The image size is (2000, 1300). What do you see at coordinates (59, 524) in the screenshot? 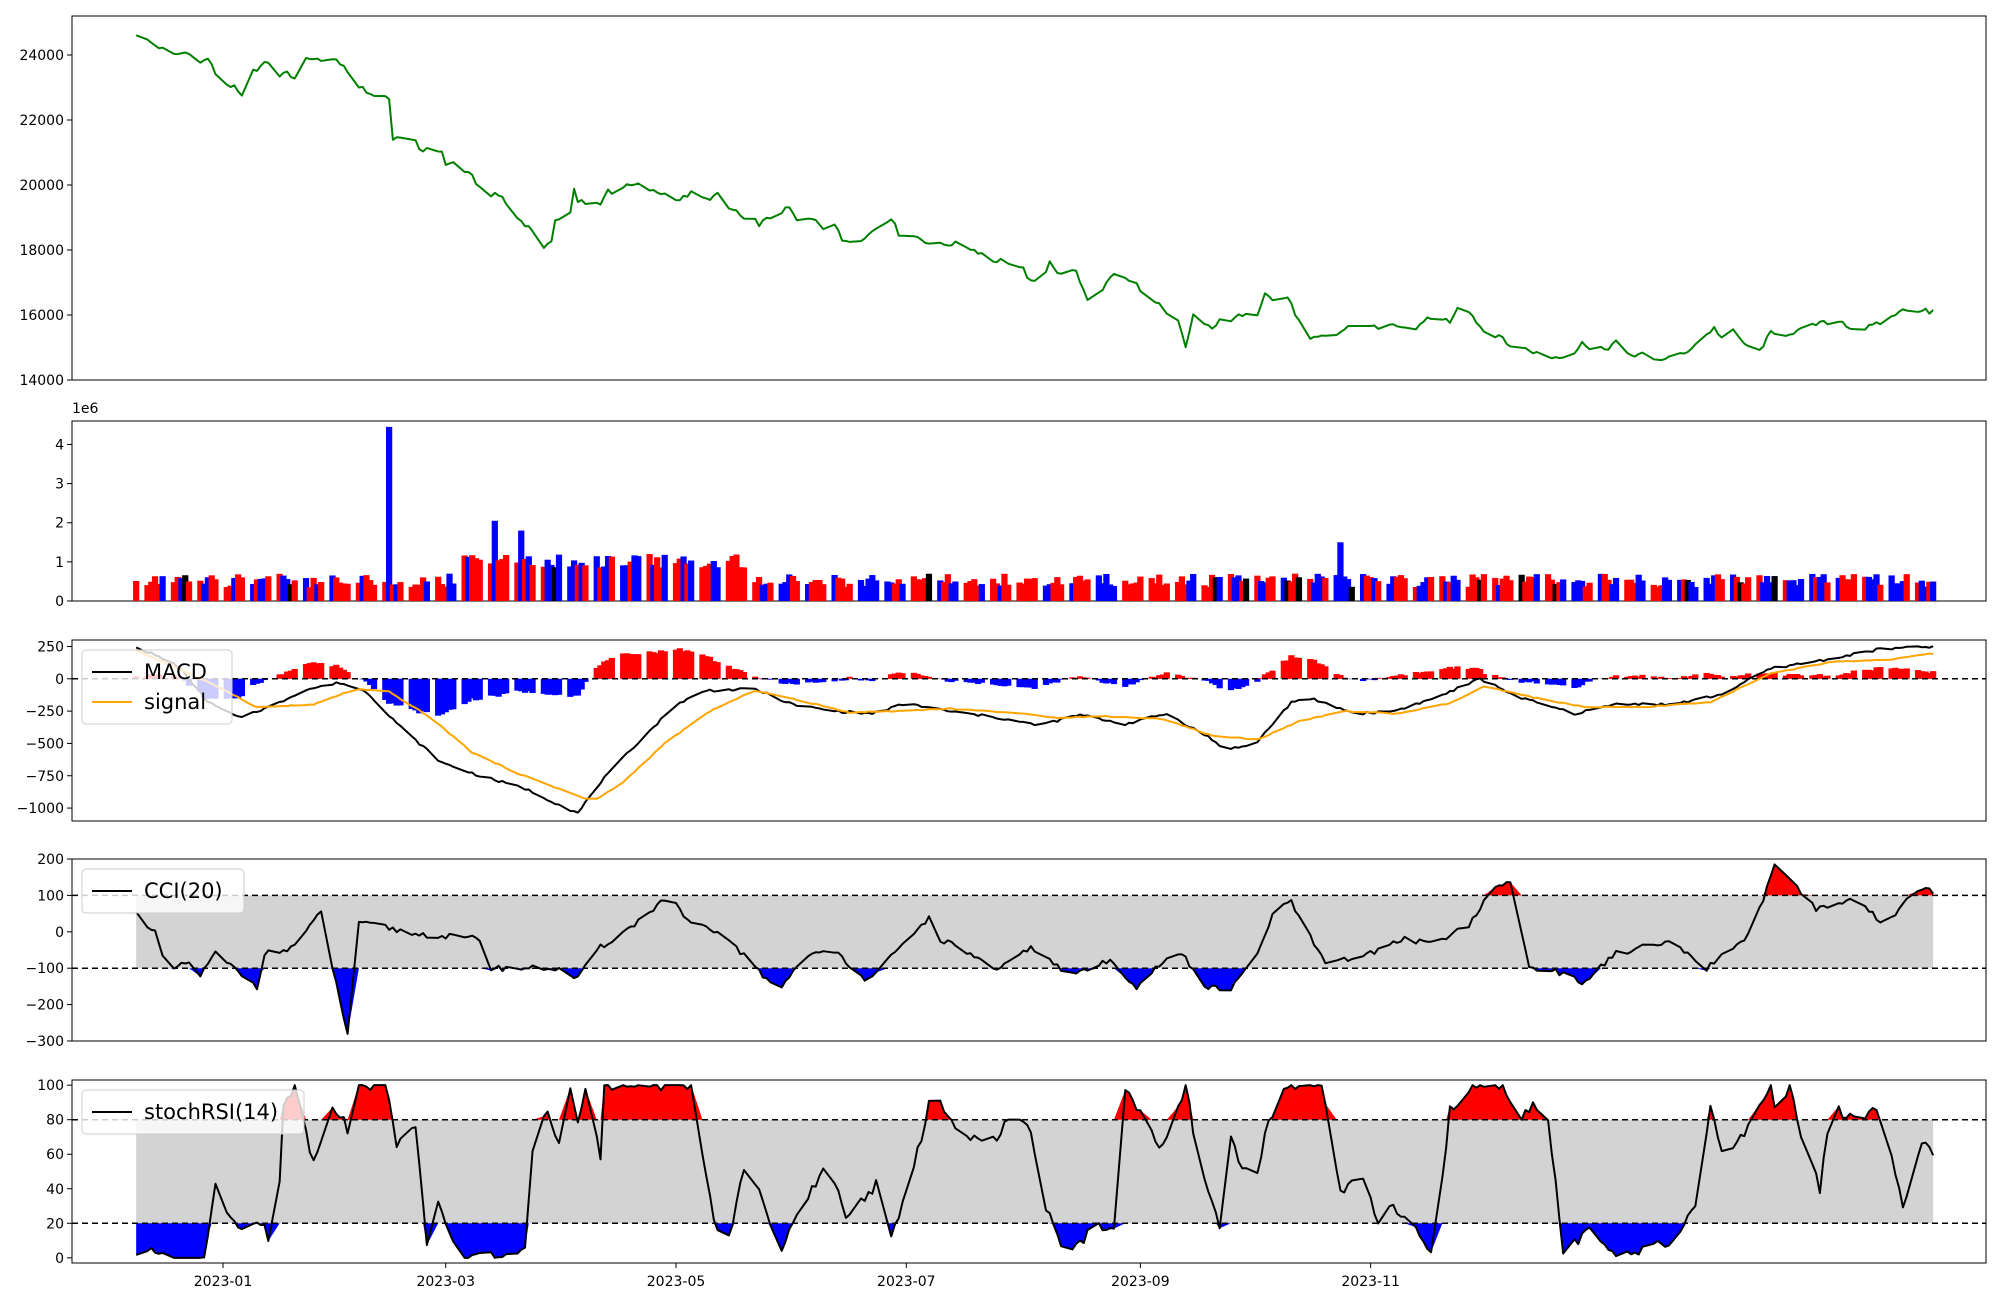
I see `volume-ytick-label: 2` at bounding box center [59, 524].